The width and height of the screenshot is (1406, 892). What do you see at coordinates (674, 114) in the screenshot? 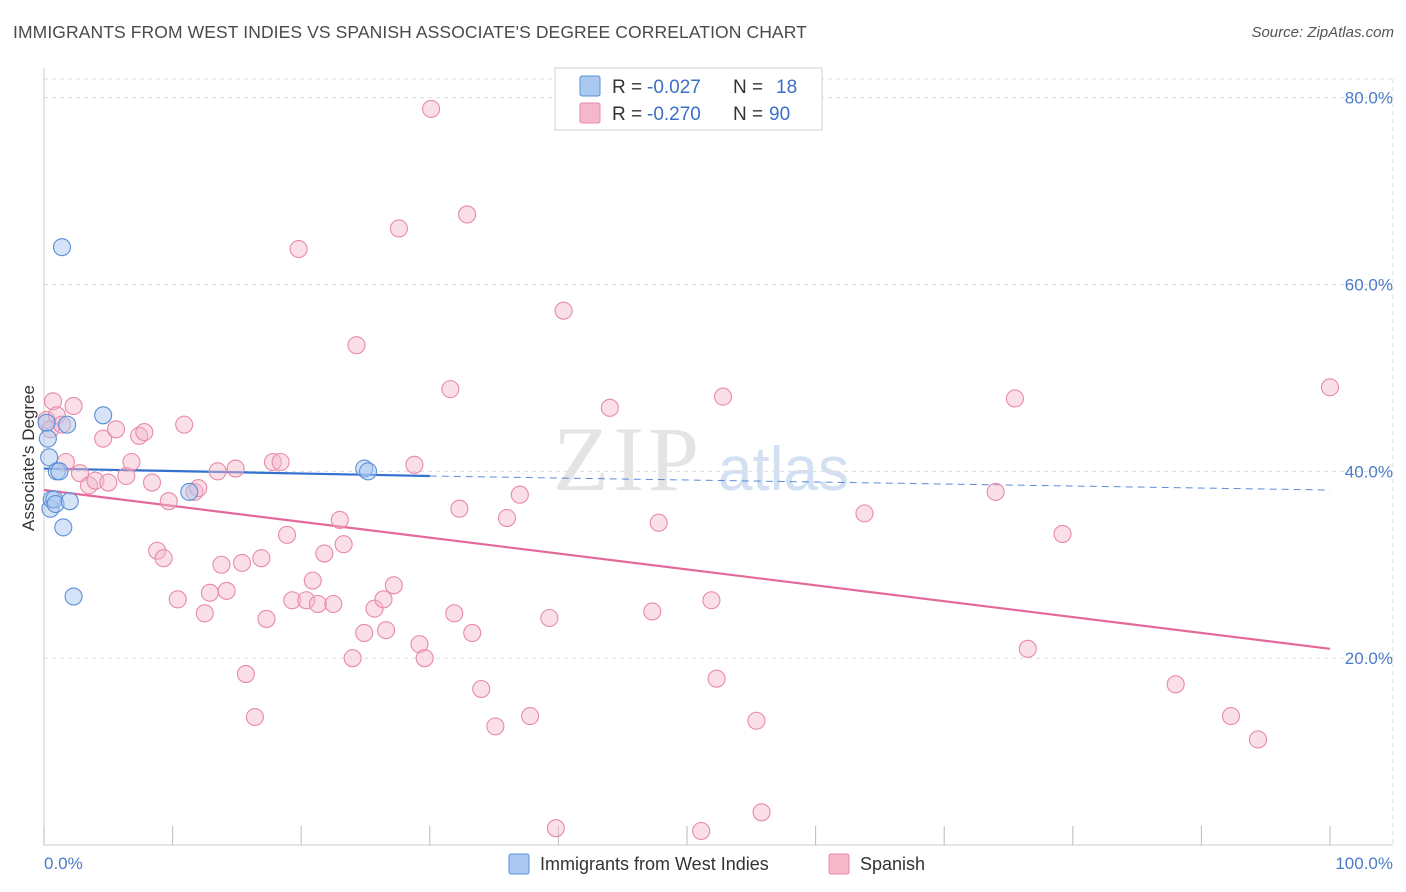
I see `legend-r-value-1: -0.270` at bounding box center [674, 114].